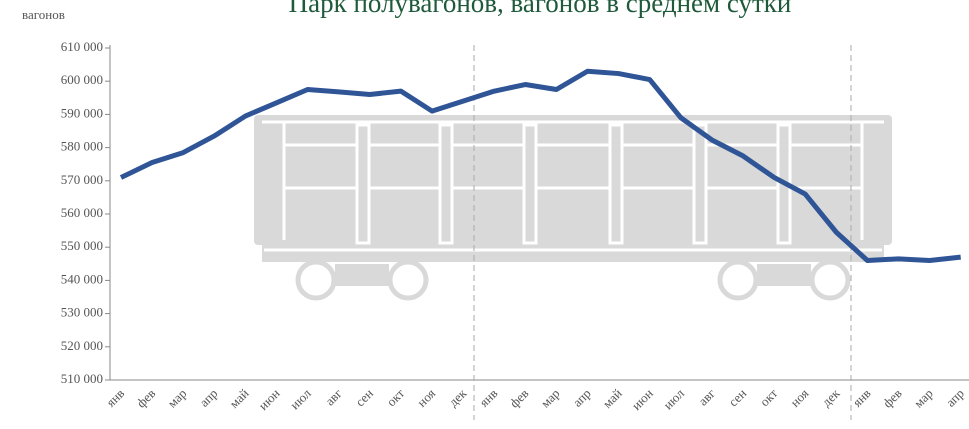  Describe the element at coordinates (43, 14) in the screenshot. I see `y-axis-label: вагонов` at that location.